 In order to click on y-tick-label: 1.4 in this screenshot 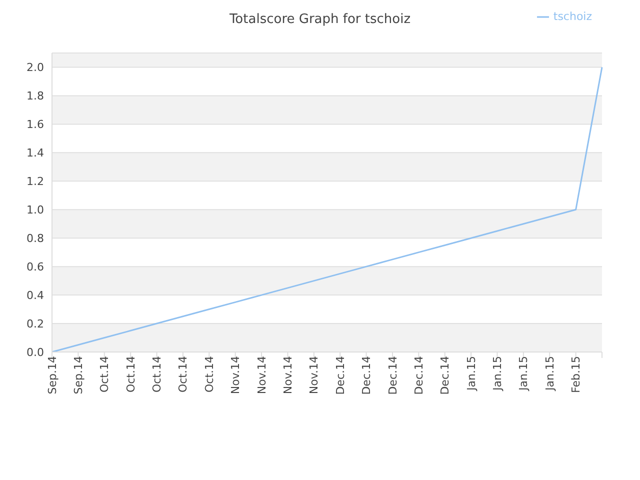, I will do `click(35, 153)`.